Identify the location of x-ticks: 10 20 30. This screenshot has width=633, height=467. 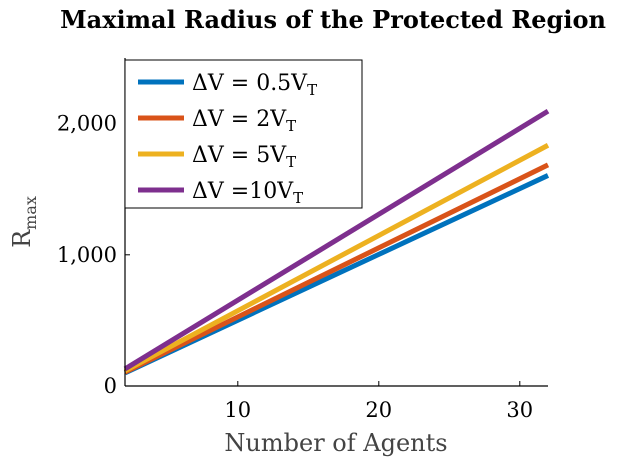
(378, 401).